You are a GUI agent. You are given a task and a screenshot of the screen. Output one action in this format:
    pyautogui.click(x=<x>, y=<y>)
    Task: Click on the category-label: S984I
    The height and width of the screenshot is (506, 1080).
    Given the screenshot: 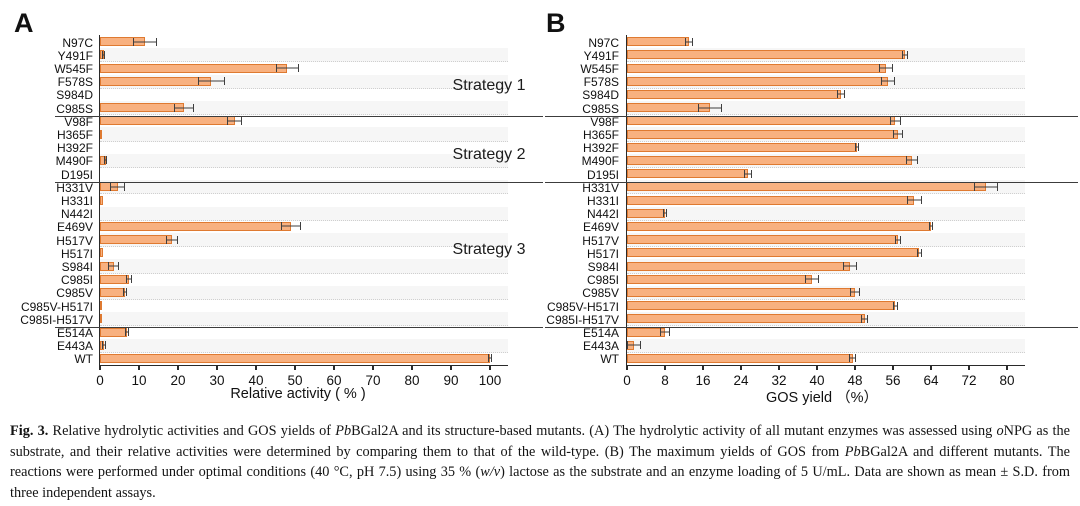 What is the action you would take?
    pyautogui.click(x=603, y=267)
    